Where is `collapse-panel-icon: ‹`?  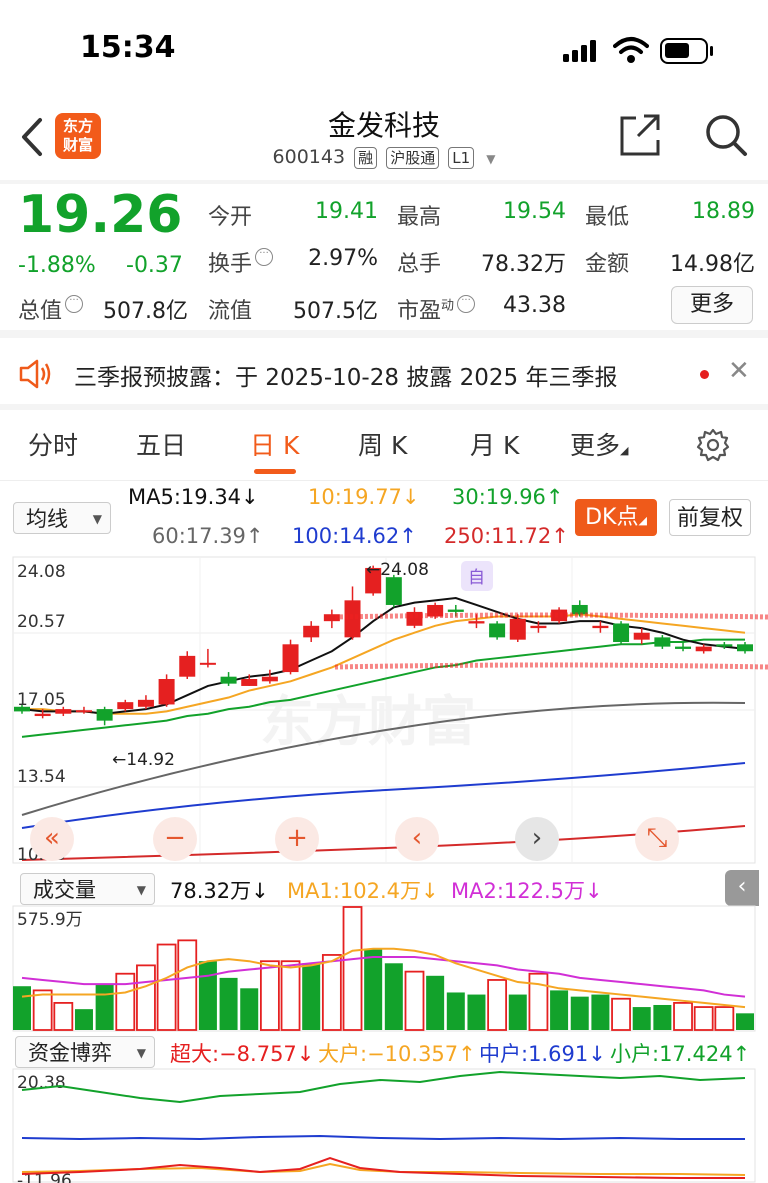
collapse-panel-icon: ‹ is located at coordinates (742, 888).